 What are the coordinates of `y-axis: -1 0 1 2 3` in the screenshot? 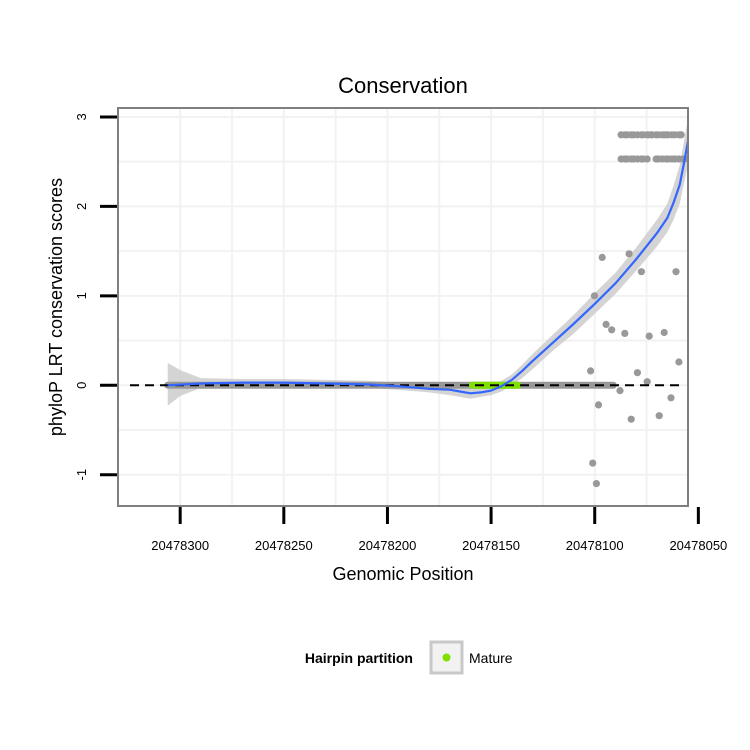 It's located at (95, 296).